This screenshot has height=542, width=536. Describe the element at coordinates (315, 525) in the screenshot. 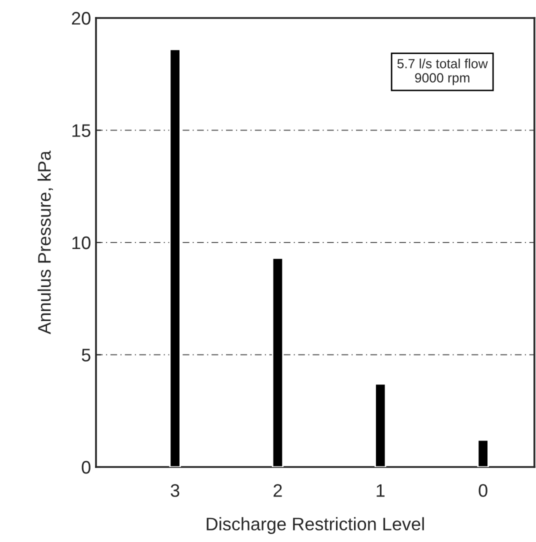

I see `x-axis-title: Discharge Restriction Level` at that location.